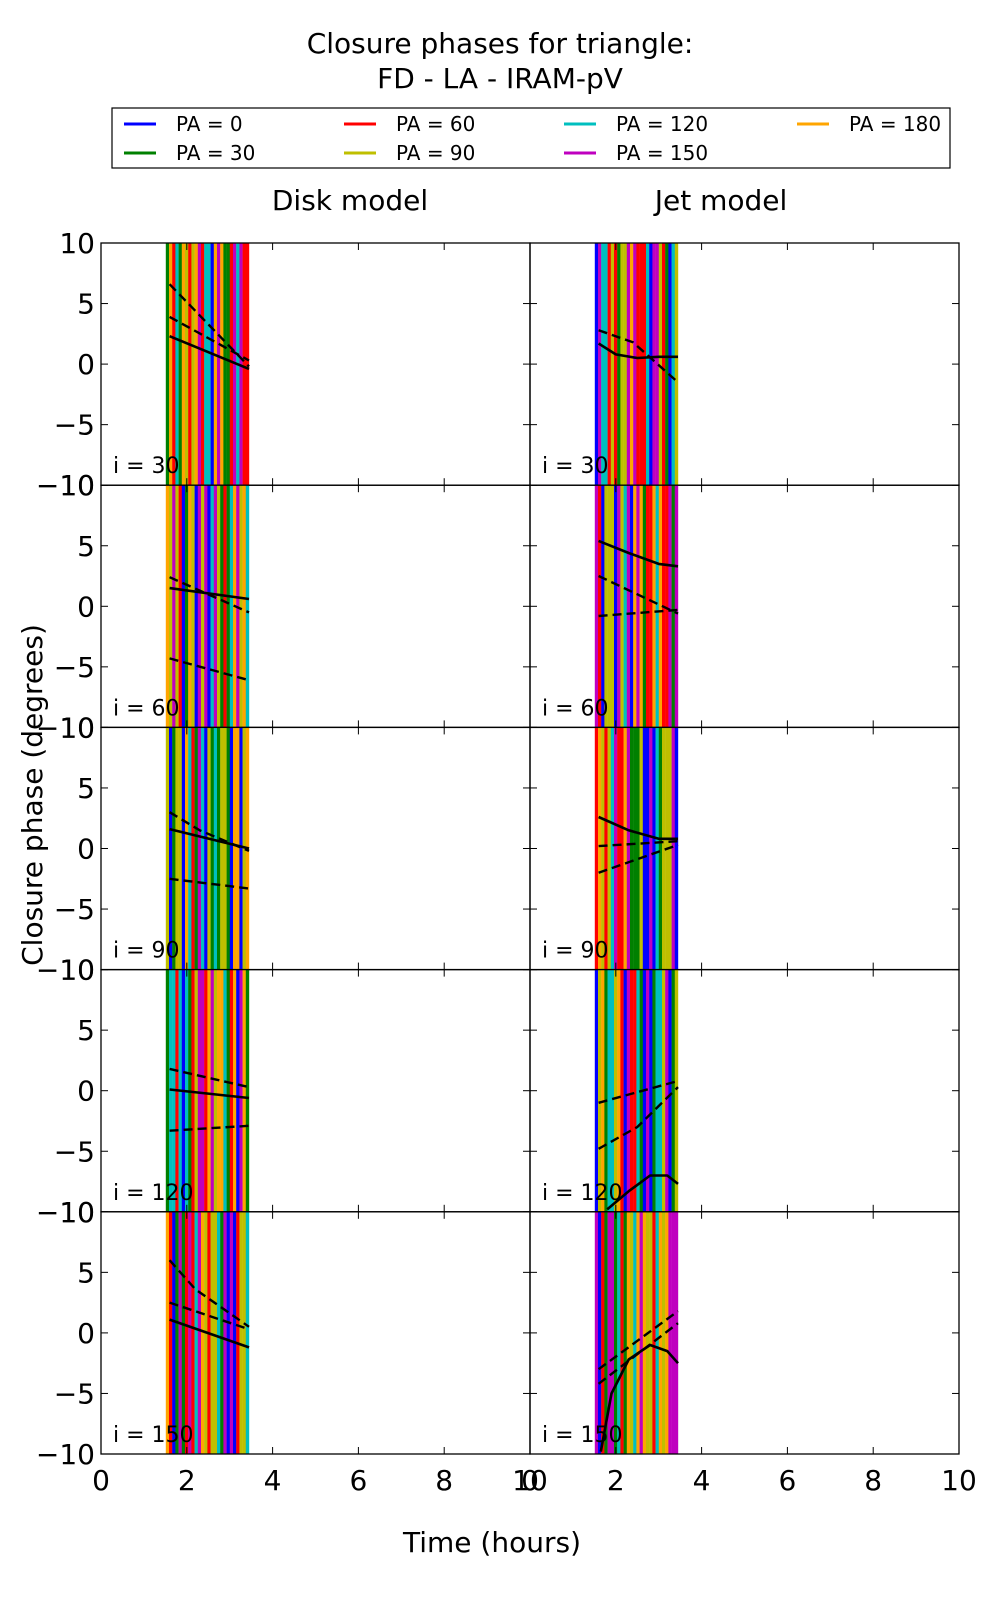  I want to click on panel: i = 60 10 5 0 −5 −10, so click(283, 606).